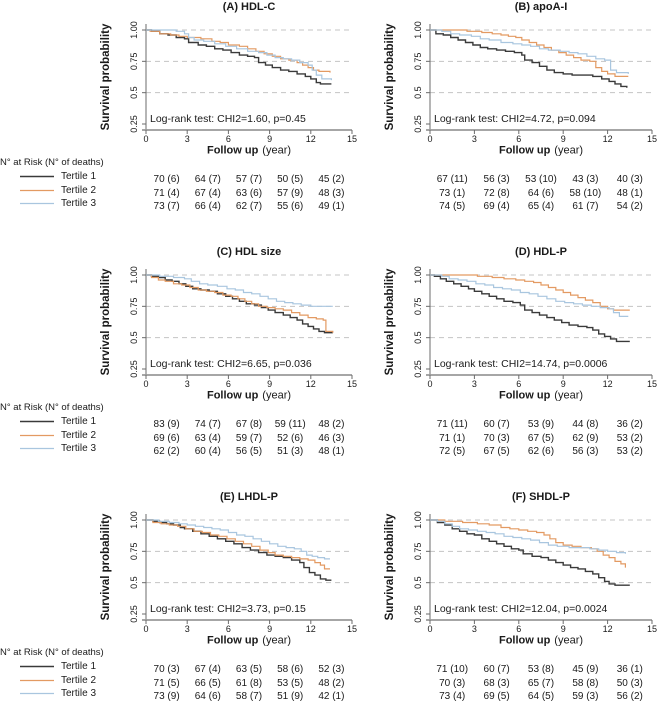 The image size is (658, 712). Describe the element at coordinates (331, 669) in the screenshot. I see `risk-count-cell: 52 (3)` at that location.